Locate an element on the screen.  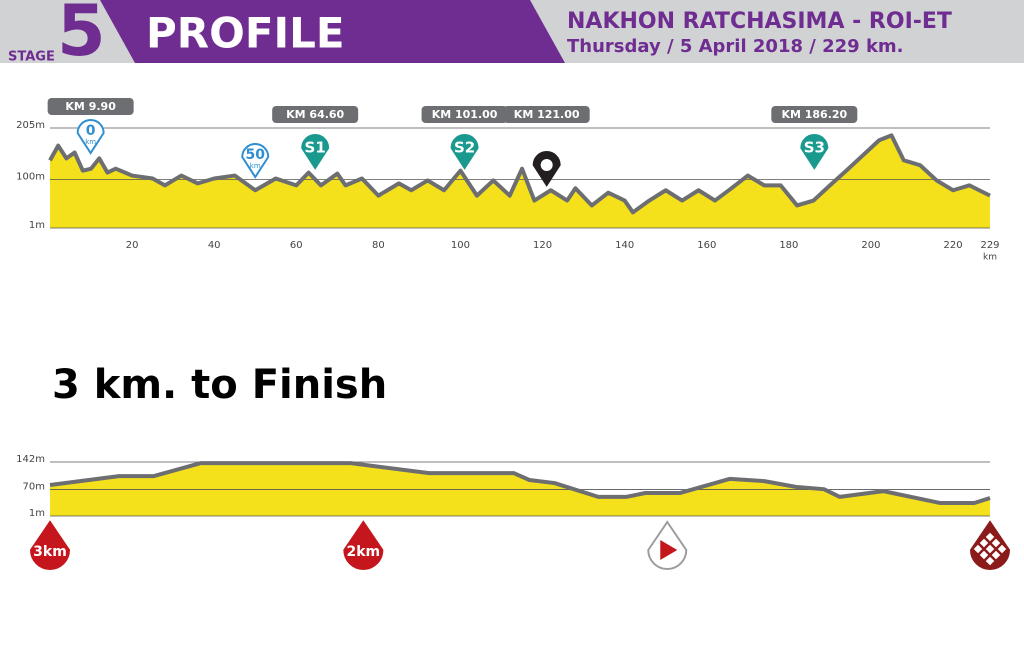
km-label: KM 9.90 is located at coordinates (90, 106).